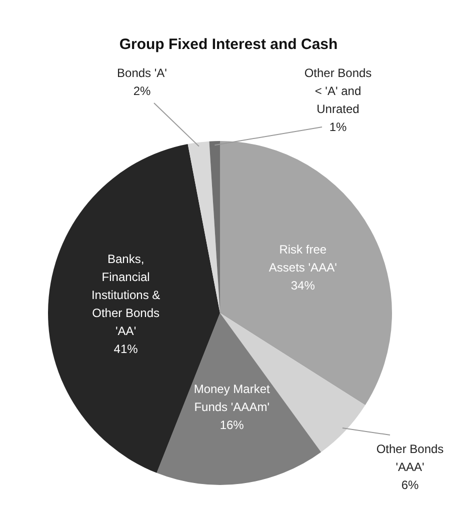 The image size is (457, 506). What do you see at coordinates (338, 91) in the screenshot?
I see `slice-label: Other Bonds < 'A' and Unrated` at bounding box center [338, 91].